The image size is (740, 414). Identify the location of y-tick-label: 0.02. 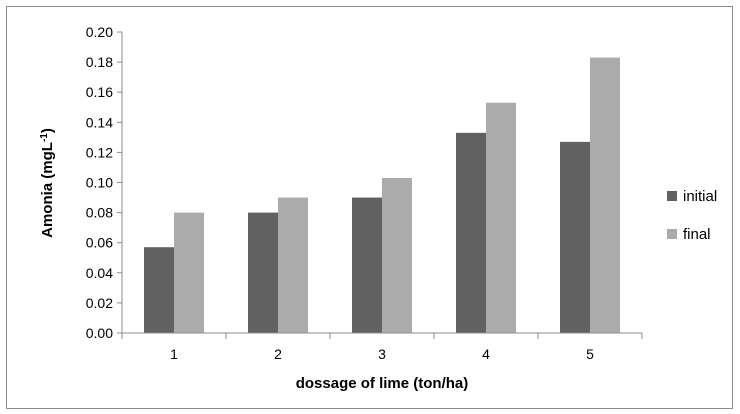
(99, 303).